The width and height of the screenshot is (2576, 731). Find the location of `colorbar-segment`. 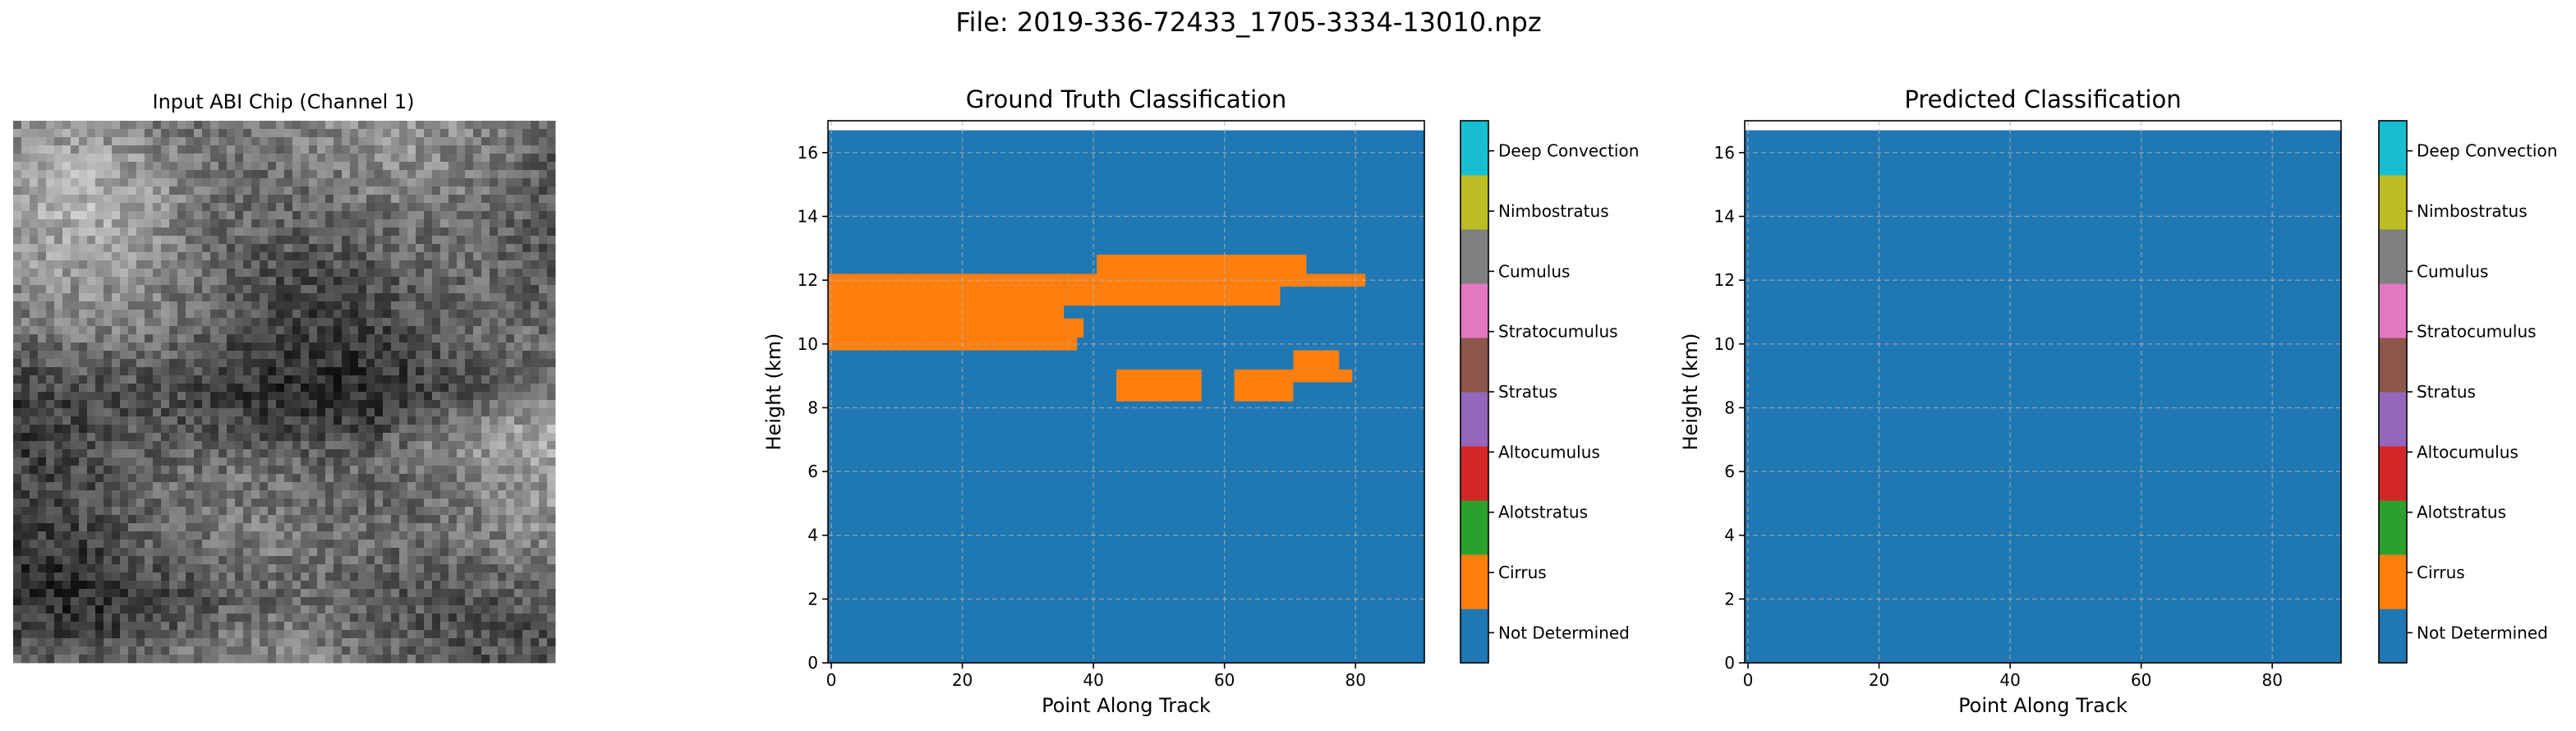

colorbar-segment is located at coordinates (1474, 581).